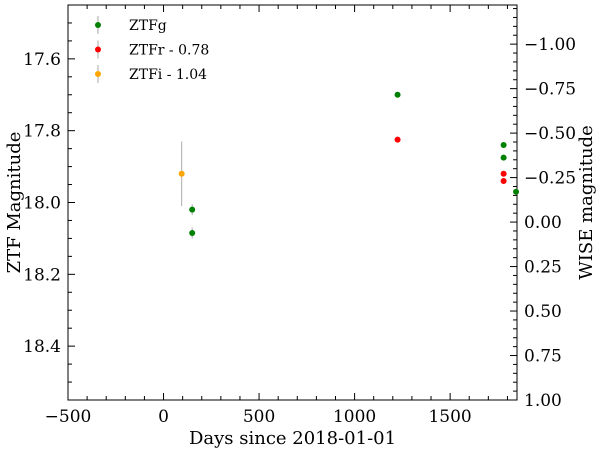 Image resolution: width=601 pixels, height=451 pixels. Describe the element at coordinates (42, 60) in the screenshot. I see `y-left-tick-label: 17.6` at that location.